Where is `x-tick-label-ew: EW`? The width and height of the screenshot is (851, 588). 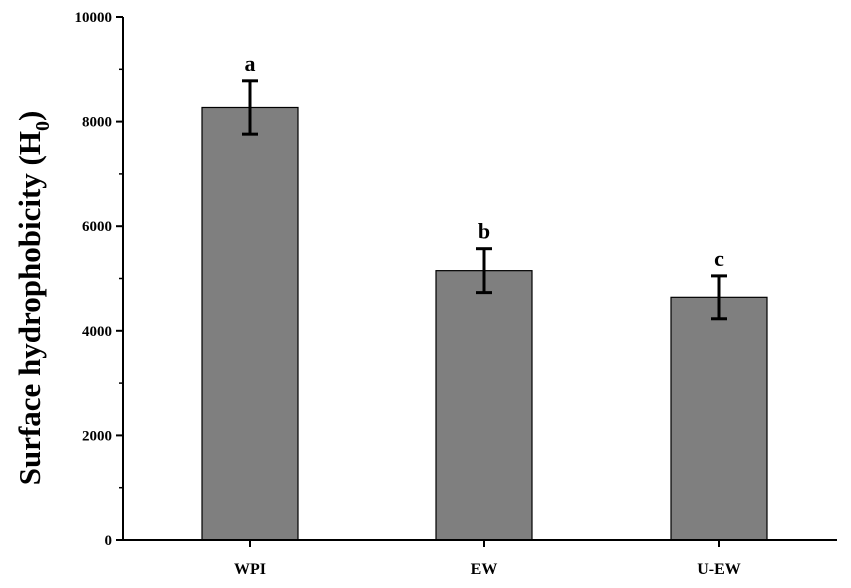
x-tick-label-ew: EW is located at coordinates (484, 569).